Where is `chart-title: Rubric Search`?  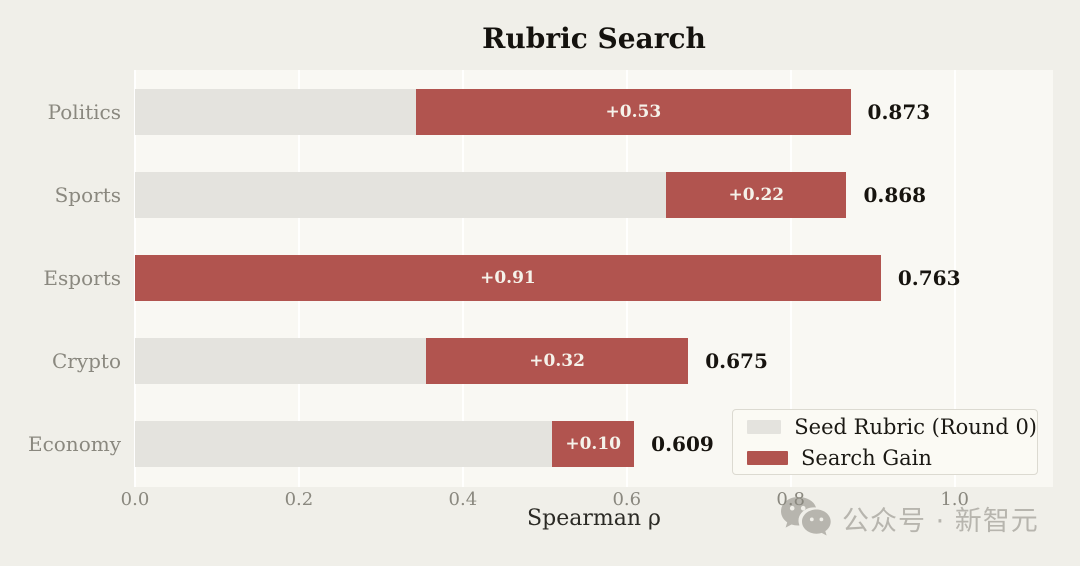 chart-title: Rubric Search is located at coordinates (594, 38).